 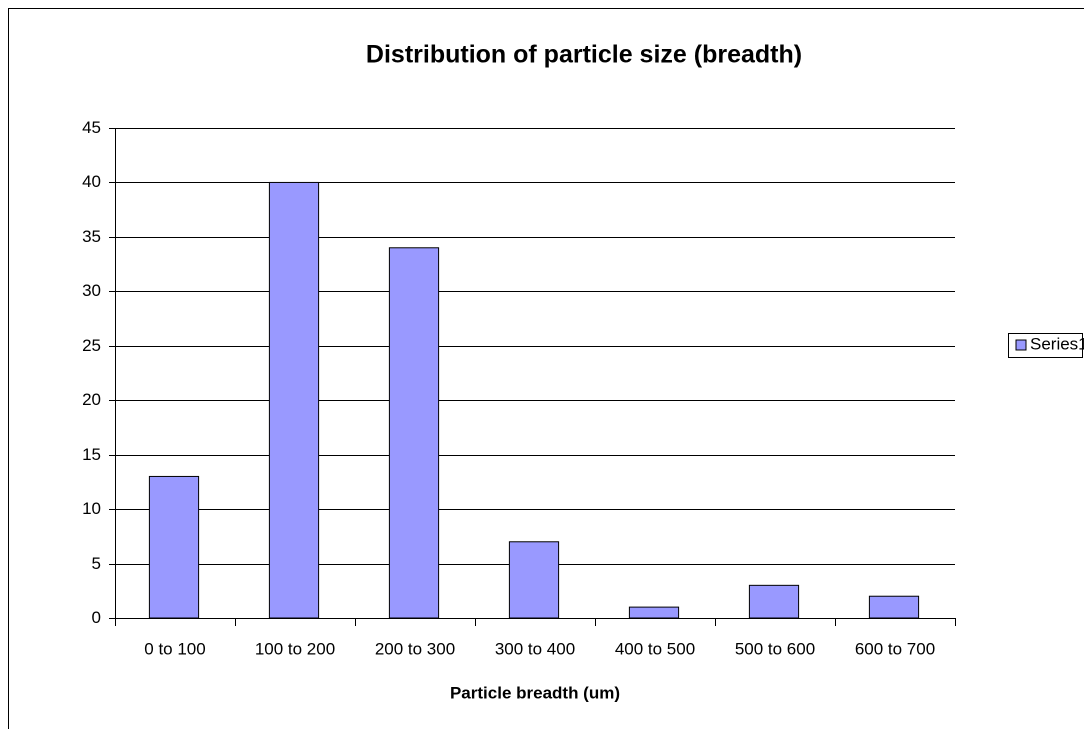 What do you see at coordinates (295, 648) in the screenshot?
I see `x-tick-label: 100 to 200` at bounding box center [295, 648].